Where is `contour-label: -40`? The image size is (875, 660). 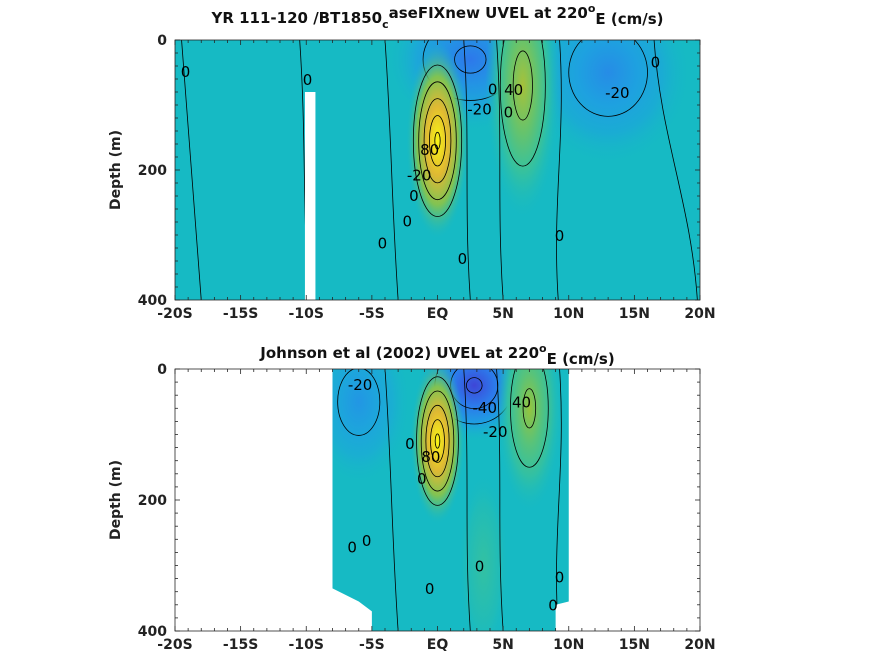
contour-label: -40 is located at coordinates (485, 408).